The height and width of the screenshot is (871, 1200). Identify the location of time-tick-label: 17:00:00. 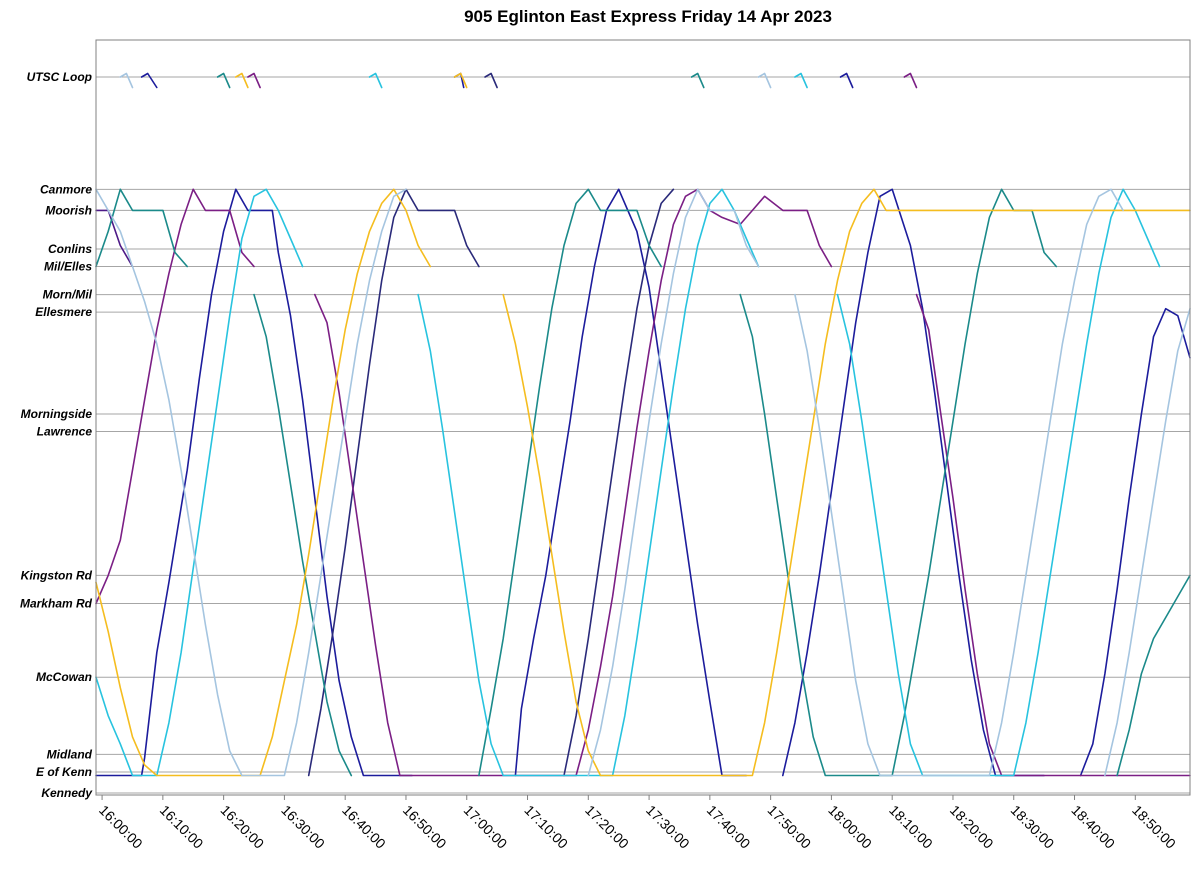
(486, 827).